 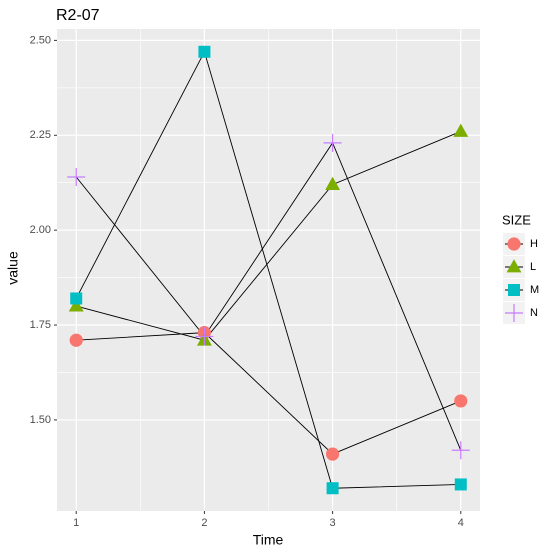 What do you see at coordinates (40, 40) in the screenshot?
I see `y-tick-label: 2.50` at bounding box center [40, 40].